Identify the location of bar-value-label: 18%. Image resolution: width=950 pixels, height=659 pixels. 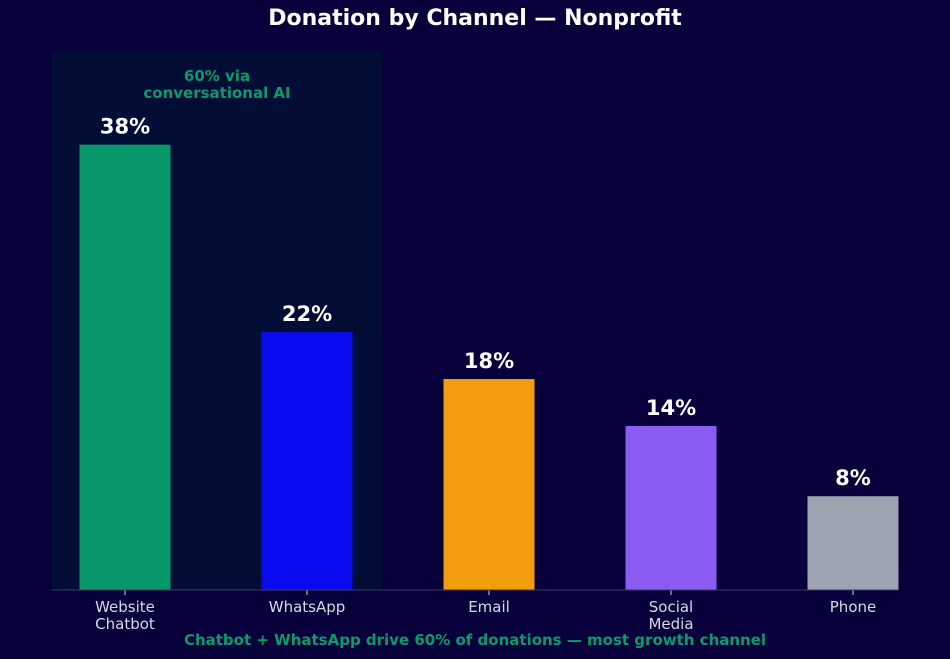
(489, 361).